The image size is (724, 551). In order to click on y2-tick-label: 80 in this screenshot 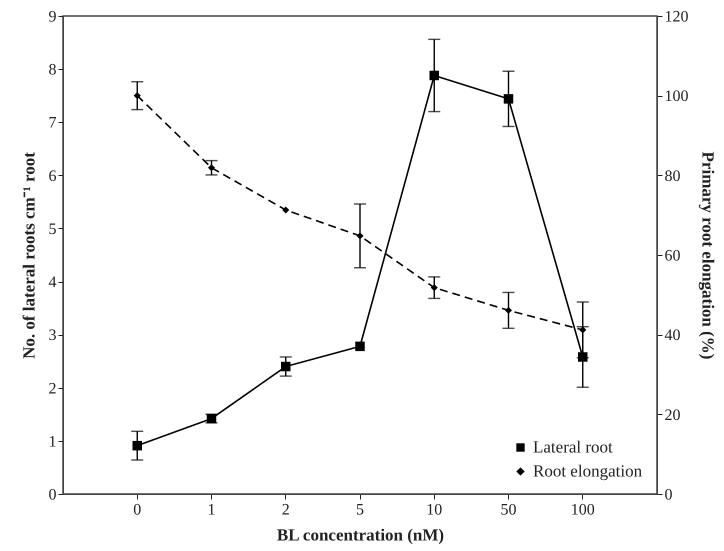, I will do `click(672, 176)`.